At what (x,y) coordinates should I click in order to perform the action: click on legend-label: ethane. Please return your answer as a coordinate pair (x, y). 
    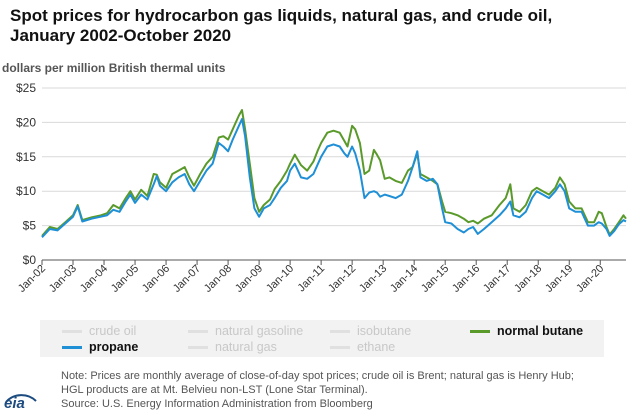
    Looking at the image, I should click on (376, 347).